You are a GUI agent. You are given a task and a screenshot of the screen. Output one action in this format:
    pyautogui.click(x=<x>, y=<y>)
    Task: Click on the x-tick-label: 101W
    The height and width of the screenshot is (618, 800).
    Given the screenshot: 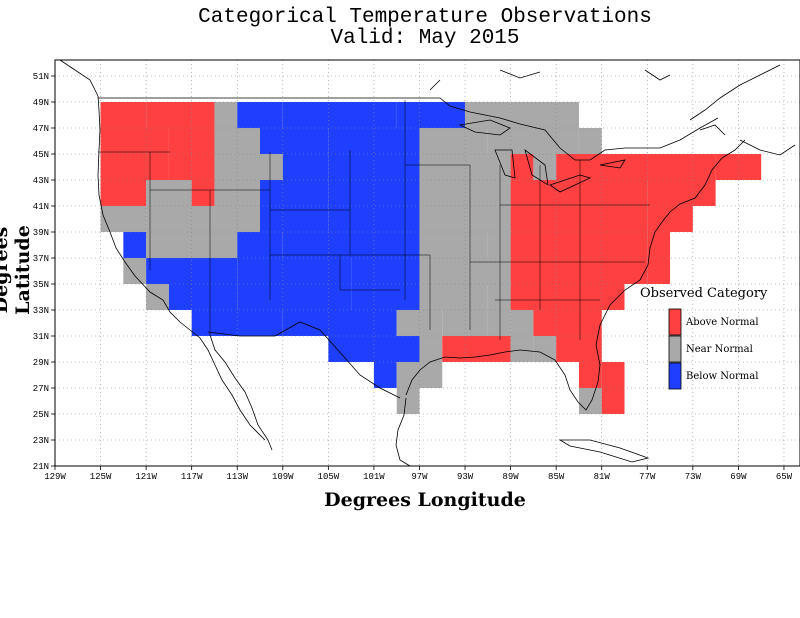 What is the action you would take?
    pyautogui.click(x=374, y=477)
    